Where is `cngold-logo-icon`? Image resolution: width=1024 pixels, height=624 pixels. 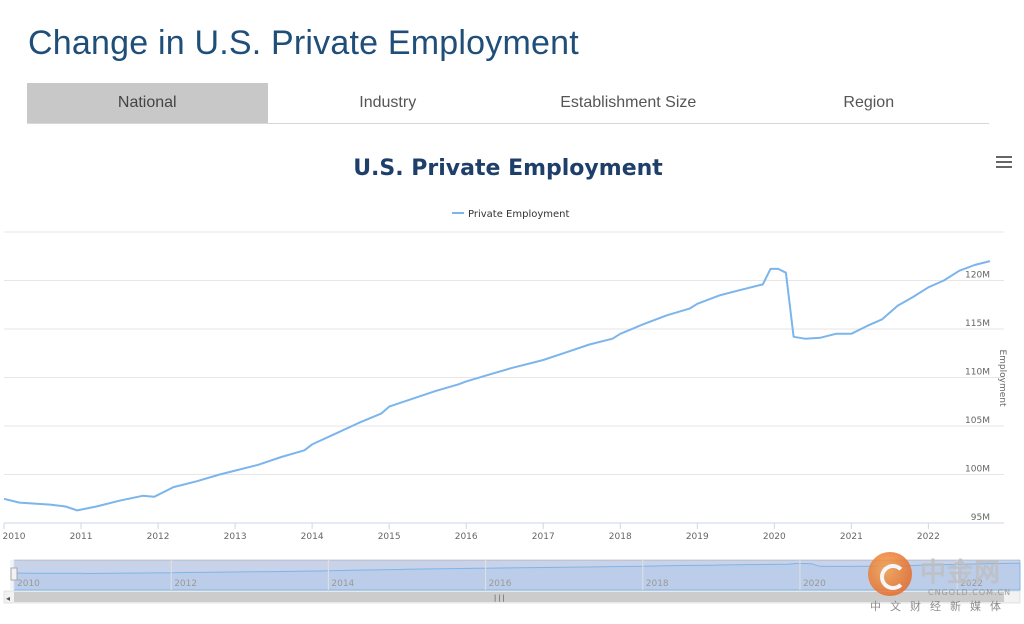
cngold-logo-icon is located at coordinates (890, 574).